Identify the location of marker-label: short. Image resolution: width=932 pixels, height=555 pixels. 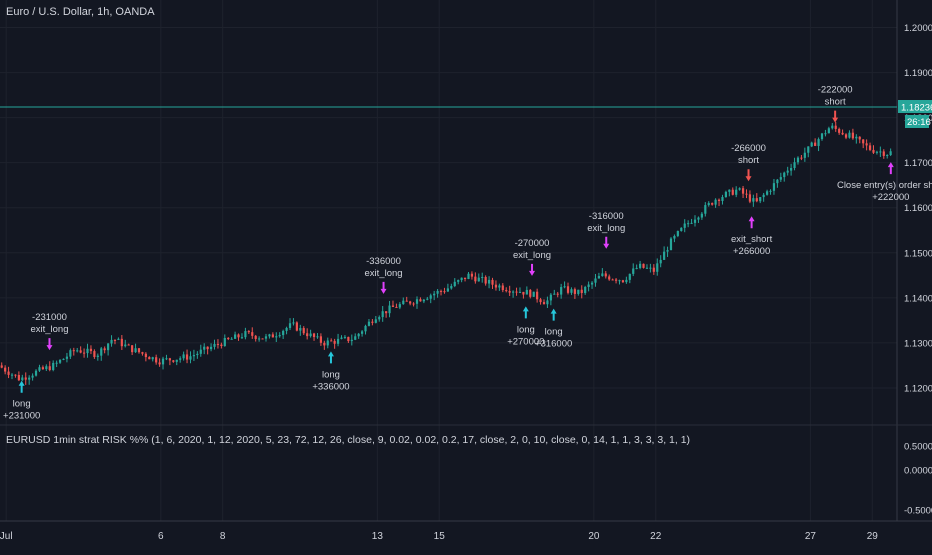
(748, 160).